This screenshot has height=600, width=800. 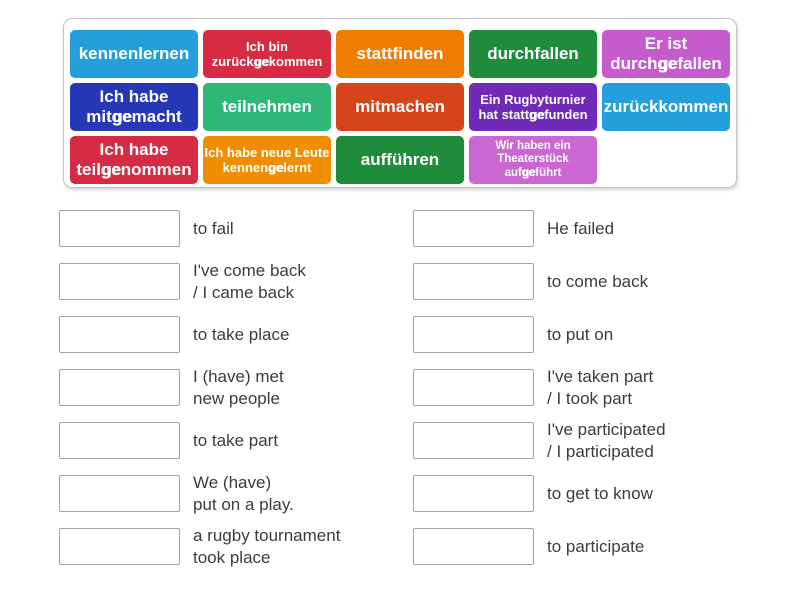 What do you see at coordinates (533, 114) in the screenshot?
I see `tile-text-line: hat stattgefunden` at bounding box center [533, 114].